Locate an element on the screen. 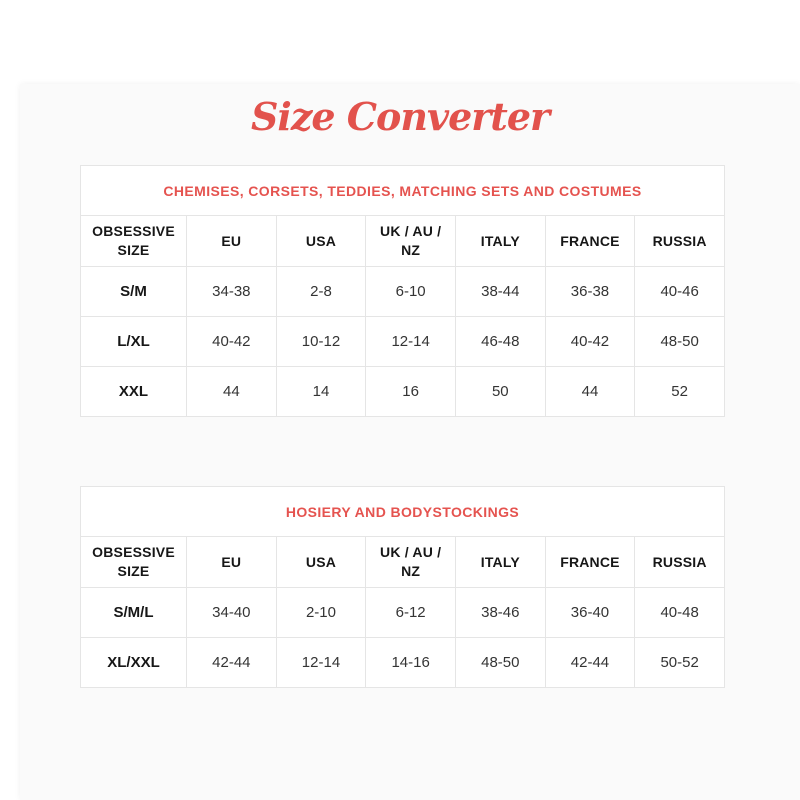  size-cell: S/M is located at coordinates (133, 291).